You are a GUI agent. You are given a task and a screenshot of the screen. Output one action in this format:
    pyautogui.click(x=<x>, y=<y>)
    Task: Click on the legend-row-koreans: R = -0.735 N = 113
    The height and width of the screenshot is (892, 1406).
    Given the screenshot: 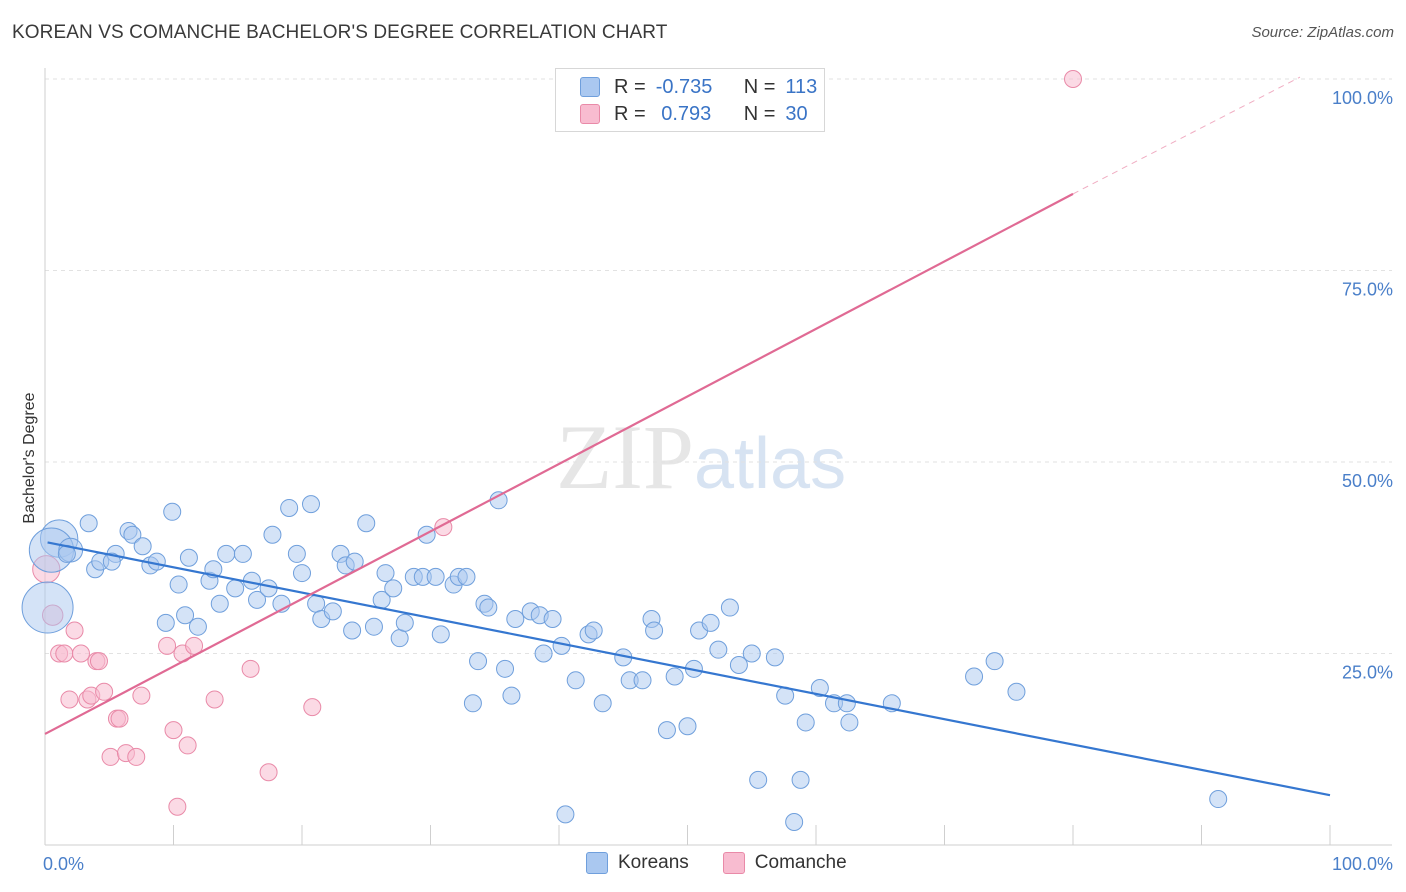 What is the action you would take?
    pyautogui.click(x=698, y=87)
    